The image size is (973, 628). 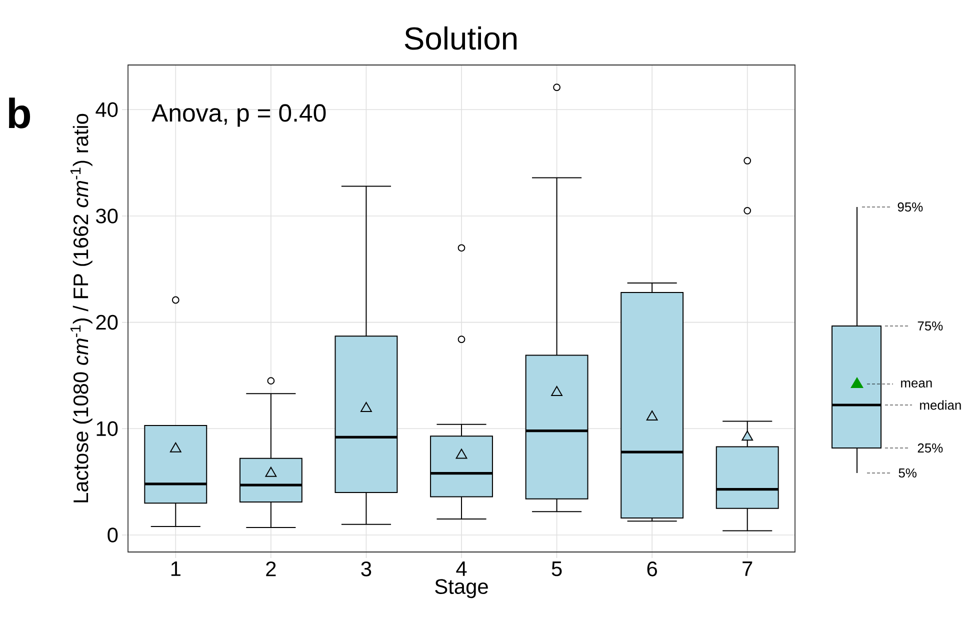 What do you see at coordinates (366, 569) in the screenshot?
I see `x-tick-label: 3` at bounding box center [366, 569].